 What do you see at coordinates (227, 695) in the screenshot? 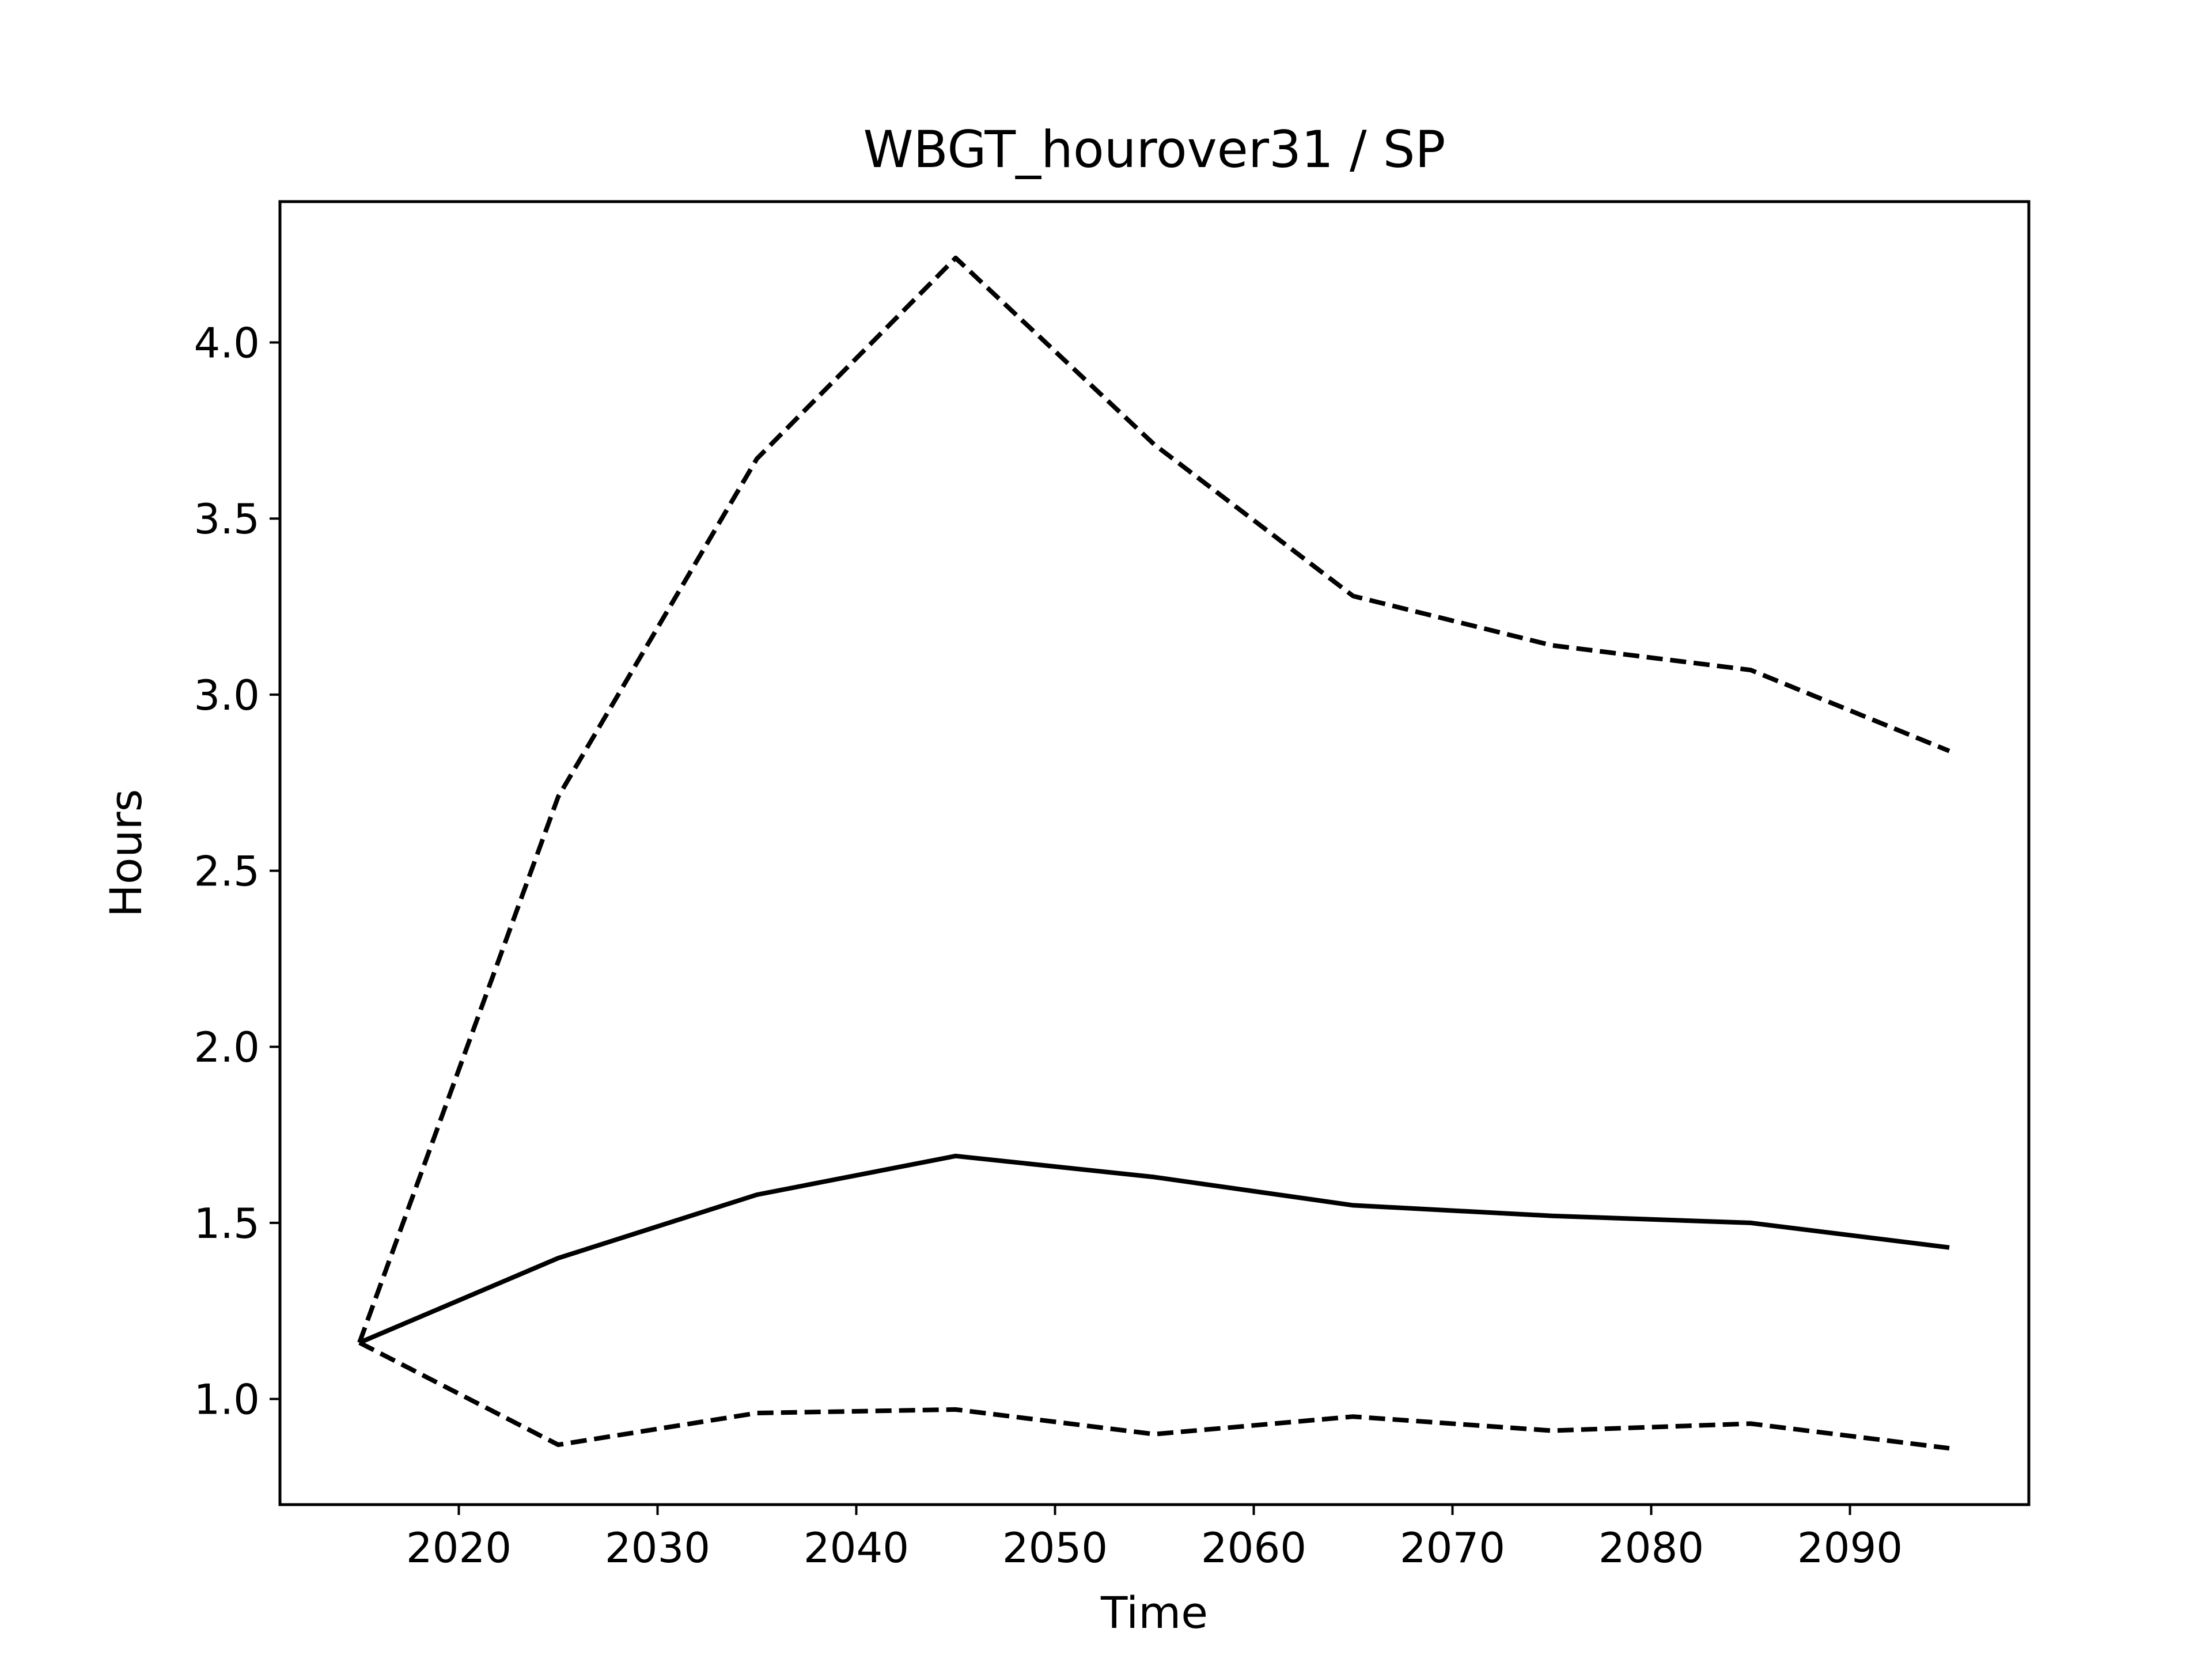
I see `y-tick-label: 3.0` at bounding box center [227, 695].